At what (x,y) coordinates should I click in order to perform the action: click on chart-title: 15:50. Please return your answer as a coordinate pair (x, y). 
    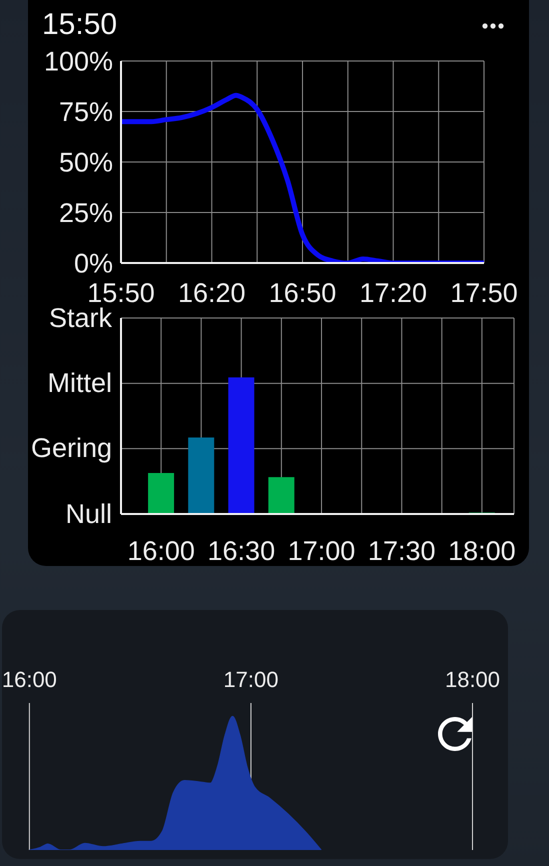
    Looking at the image, I should click on (80, 24).